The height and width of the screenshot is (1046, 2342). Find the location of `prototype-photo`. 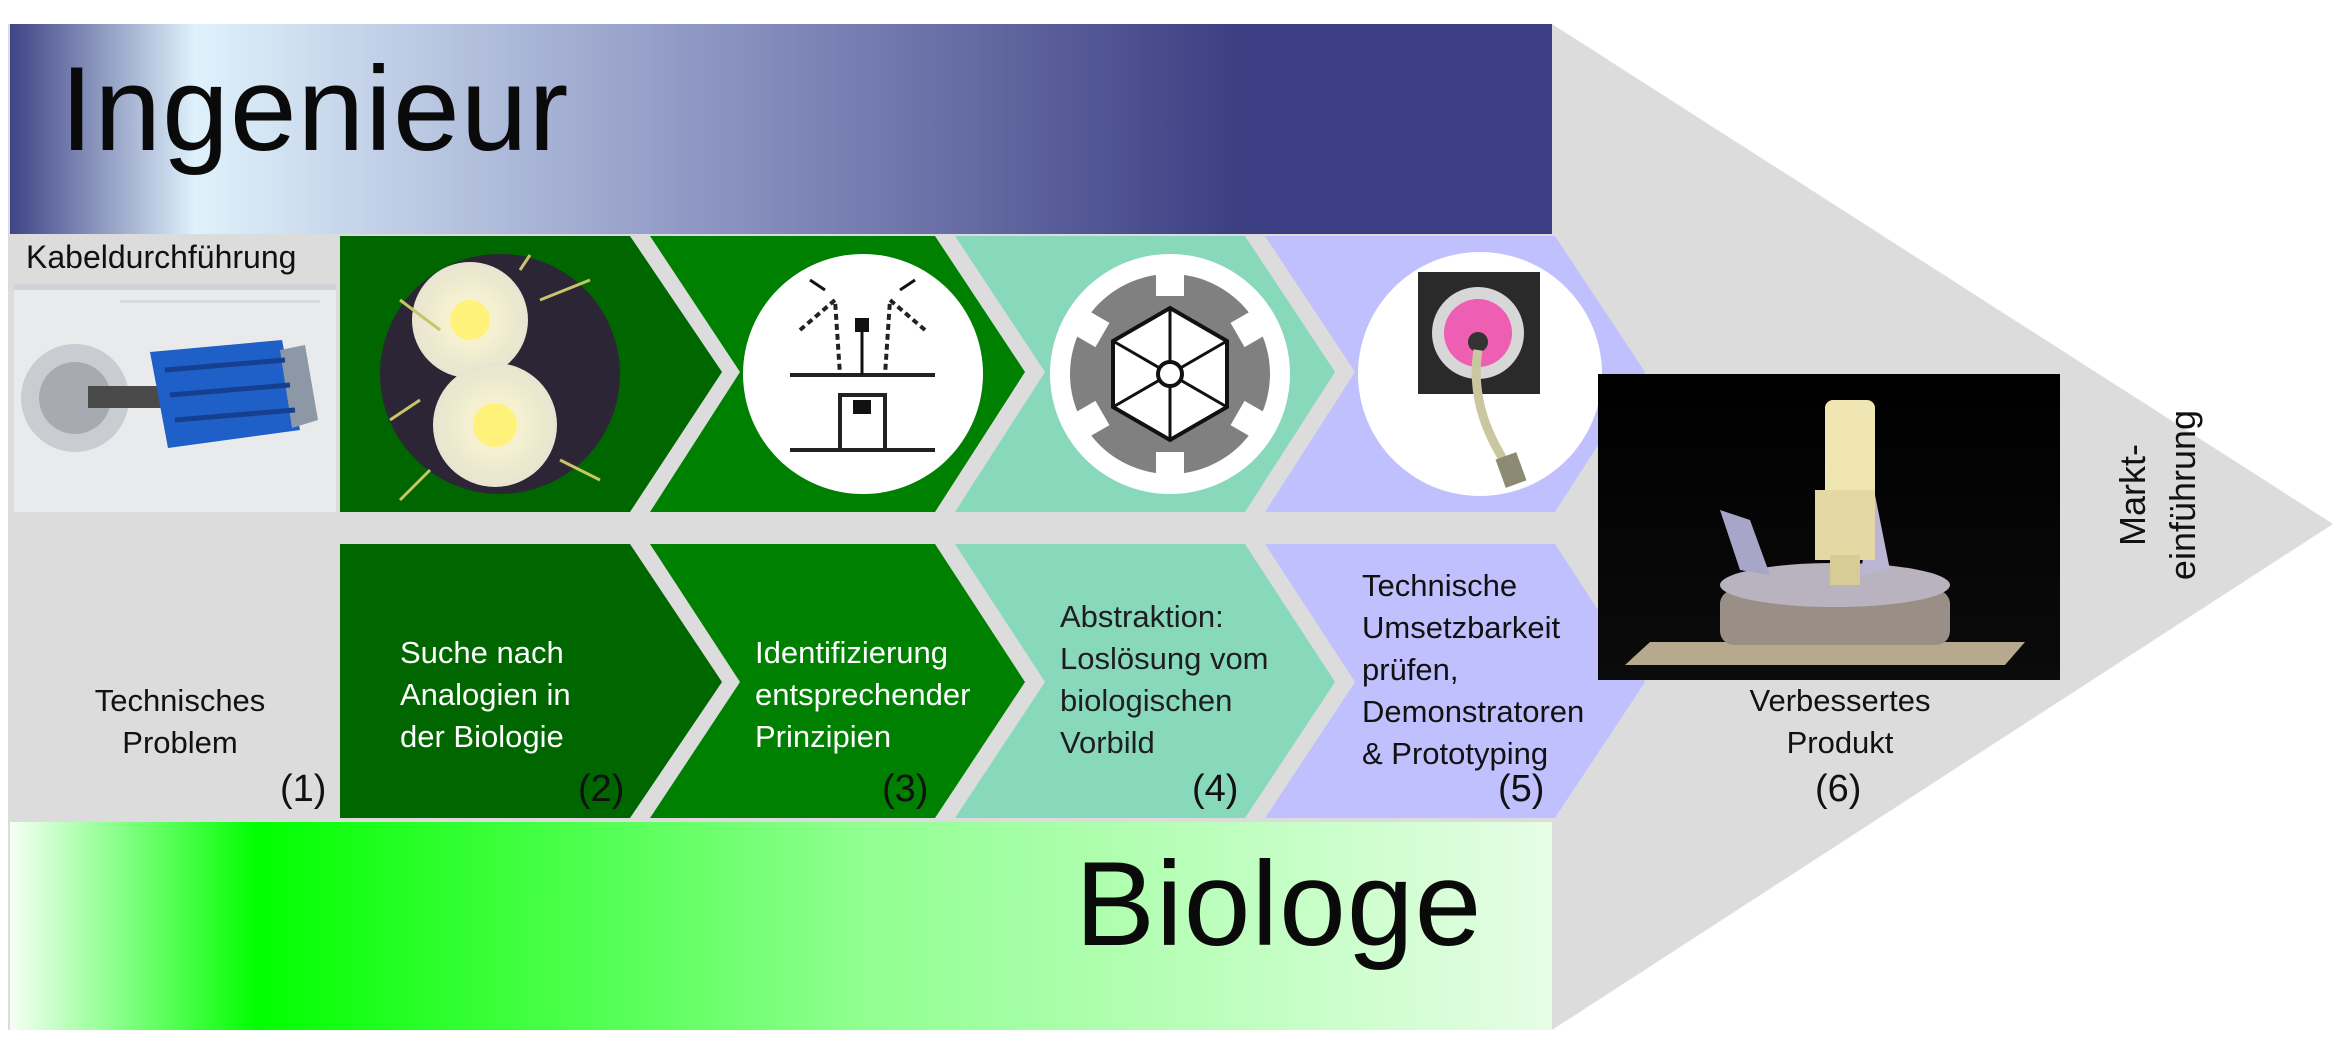

prototype-photo is located at coordinates (1480, 374).